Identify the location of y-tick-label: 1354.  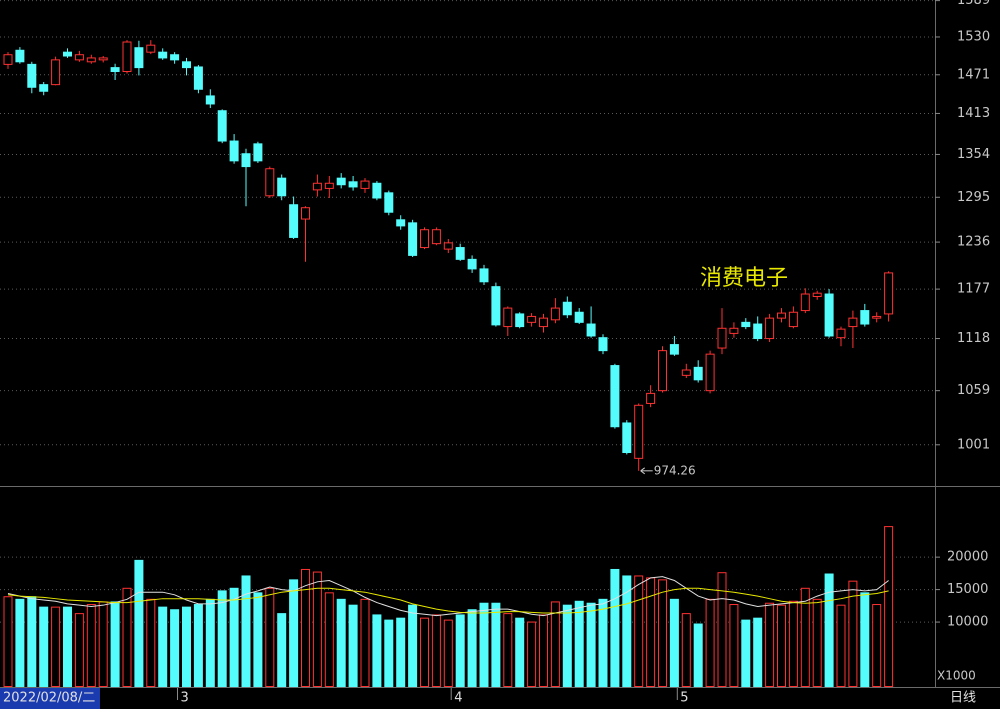
(973, 154).